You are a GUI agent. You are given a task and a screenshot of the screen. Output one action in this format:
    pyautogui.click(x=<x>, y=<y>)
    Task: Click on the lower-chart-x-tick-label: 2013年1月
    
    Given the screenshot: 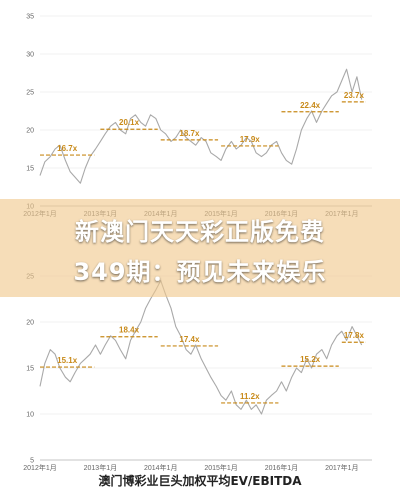 What is the action you would take?
    pyautogui.click(x=100, y=467)
    